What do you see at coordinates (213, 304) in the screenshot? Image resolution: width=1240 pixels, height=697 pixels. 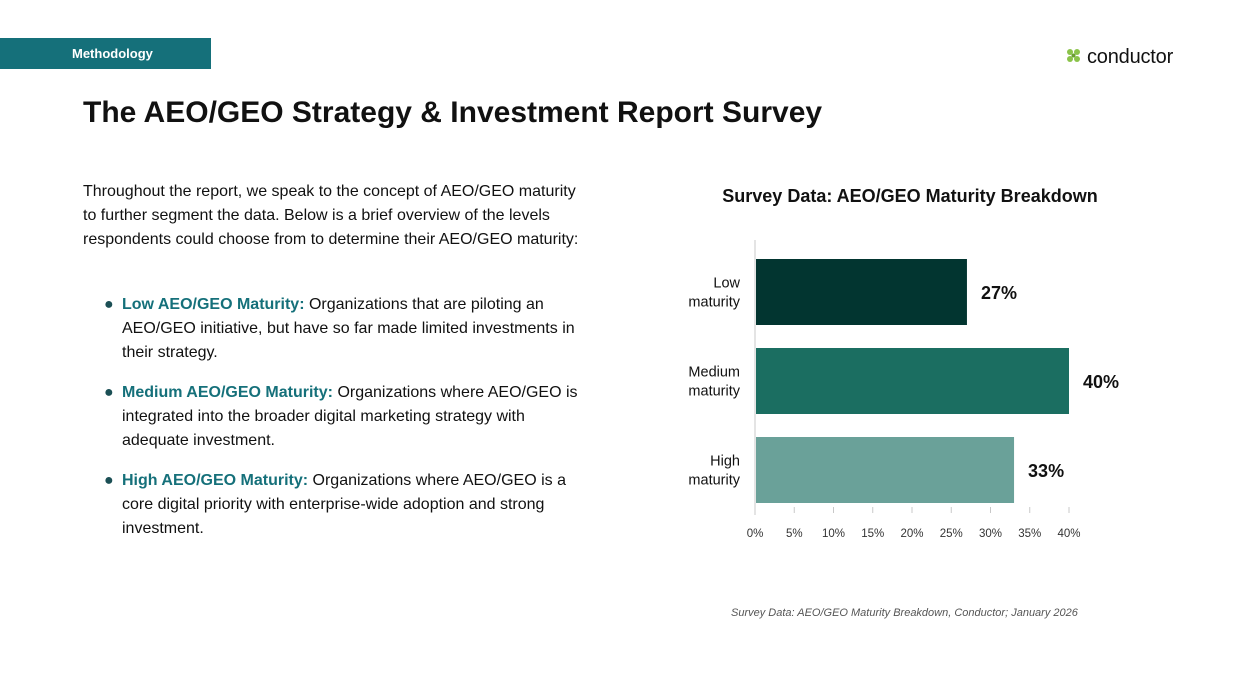 I see `level-term: Low AEO/GEO Maturity:` at bounding box center [213, 304].